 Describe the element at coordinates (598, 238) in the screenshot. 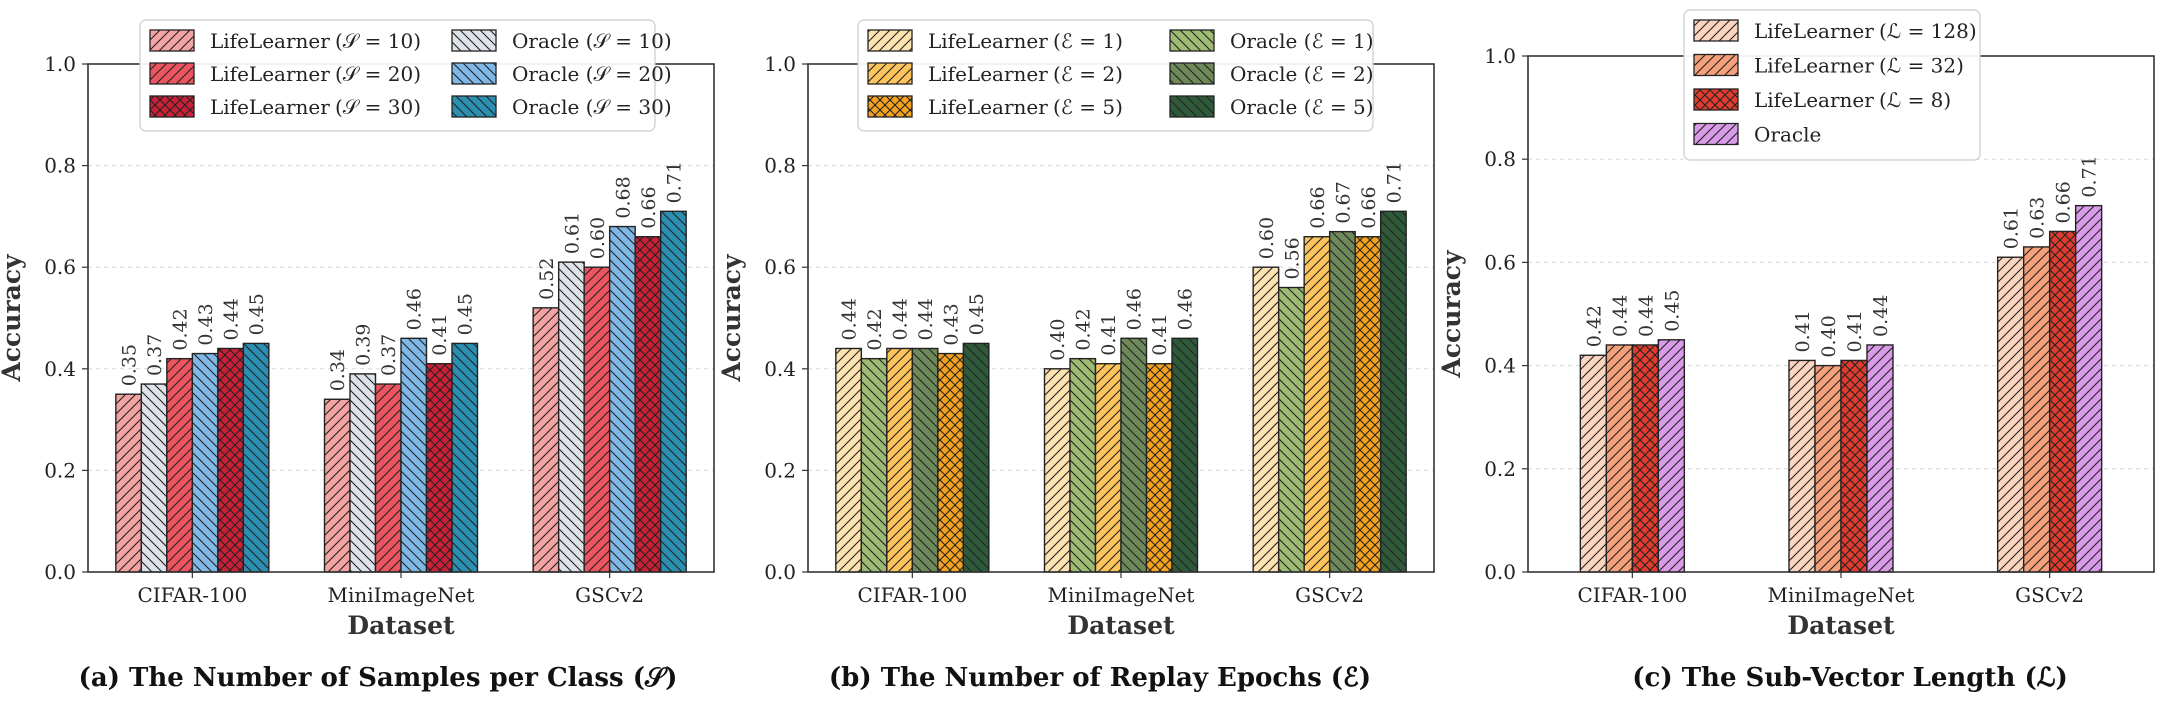

I see `data-label: 0.60` at that location.